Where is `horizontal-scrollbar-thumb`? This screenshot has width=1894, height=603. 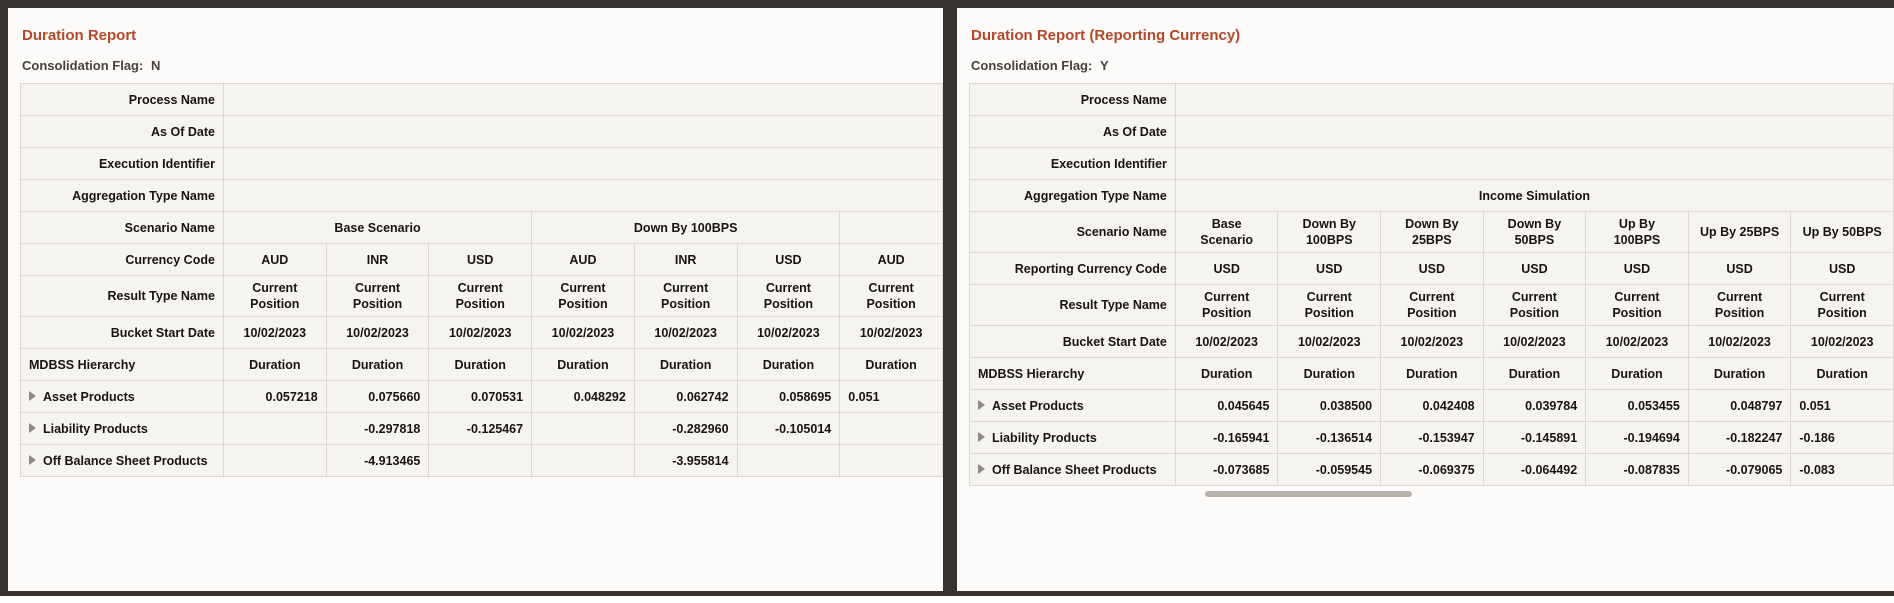 horizontal-scrollbar-thumb is located at coordinates (1308, 494).